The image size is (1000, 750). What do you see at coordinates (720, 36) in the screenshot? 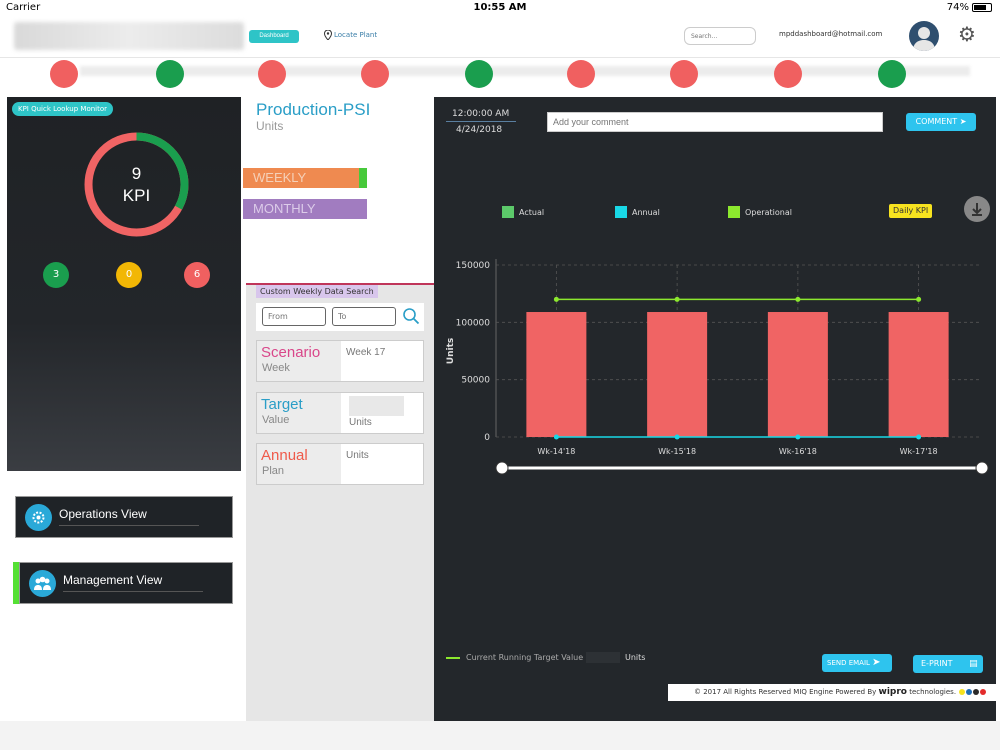
I see `search-input` at bounding box center [720, 36].